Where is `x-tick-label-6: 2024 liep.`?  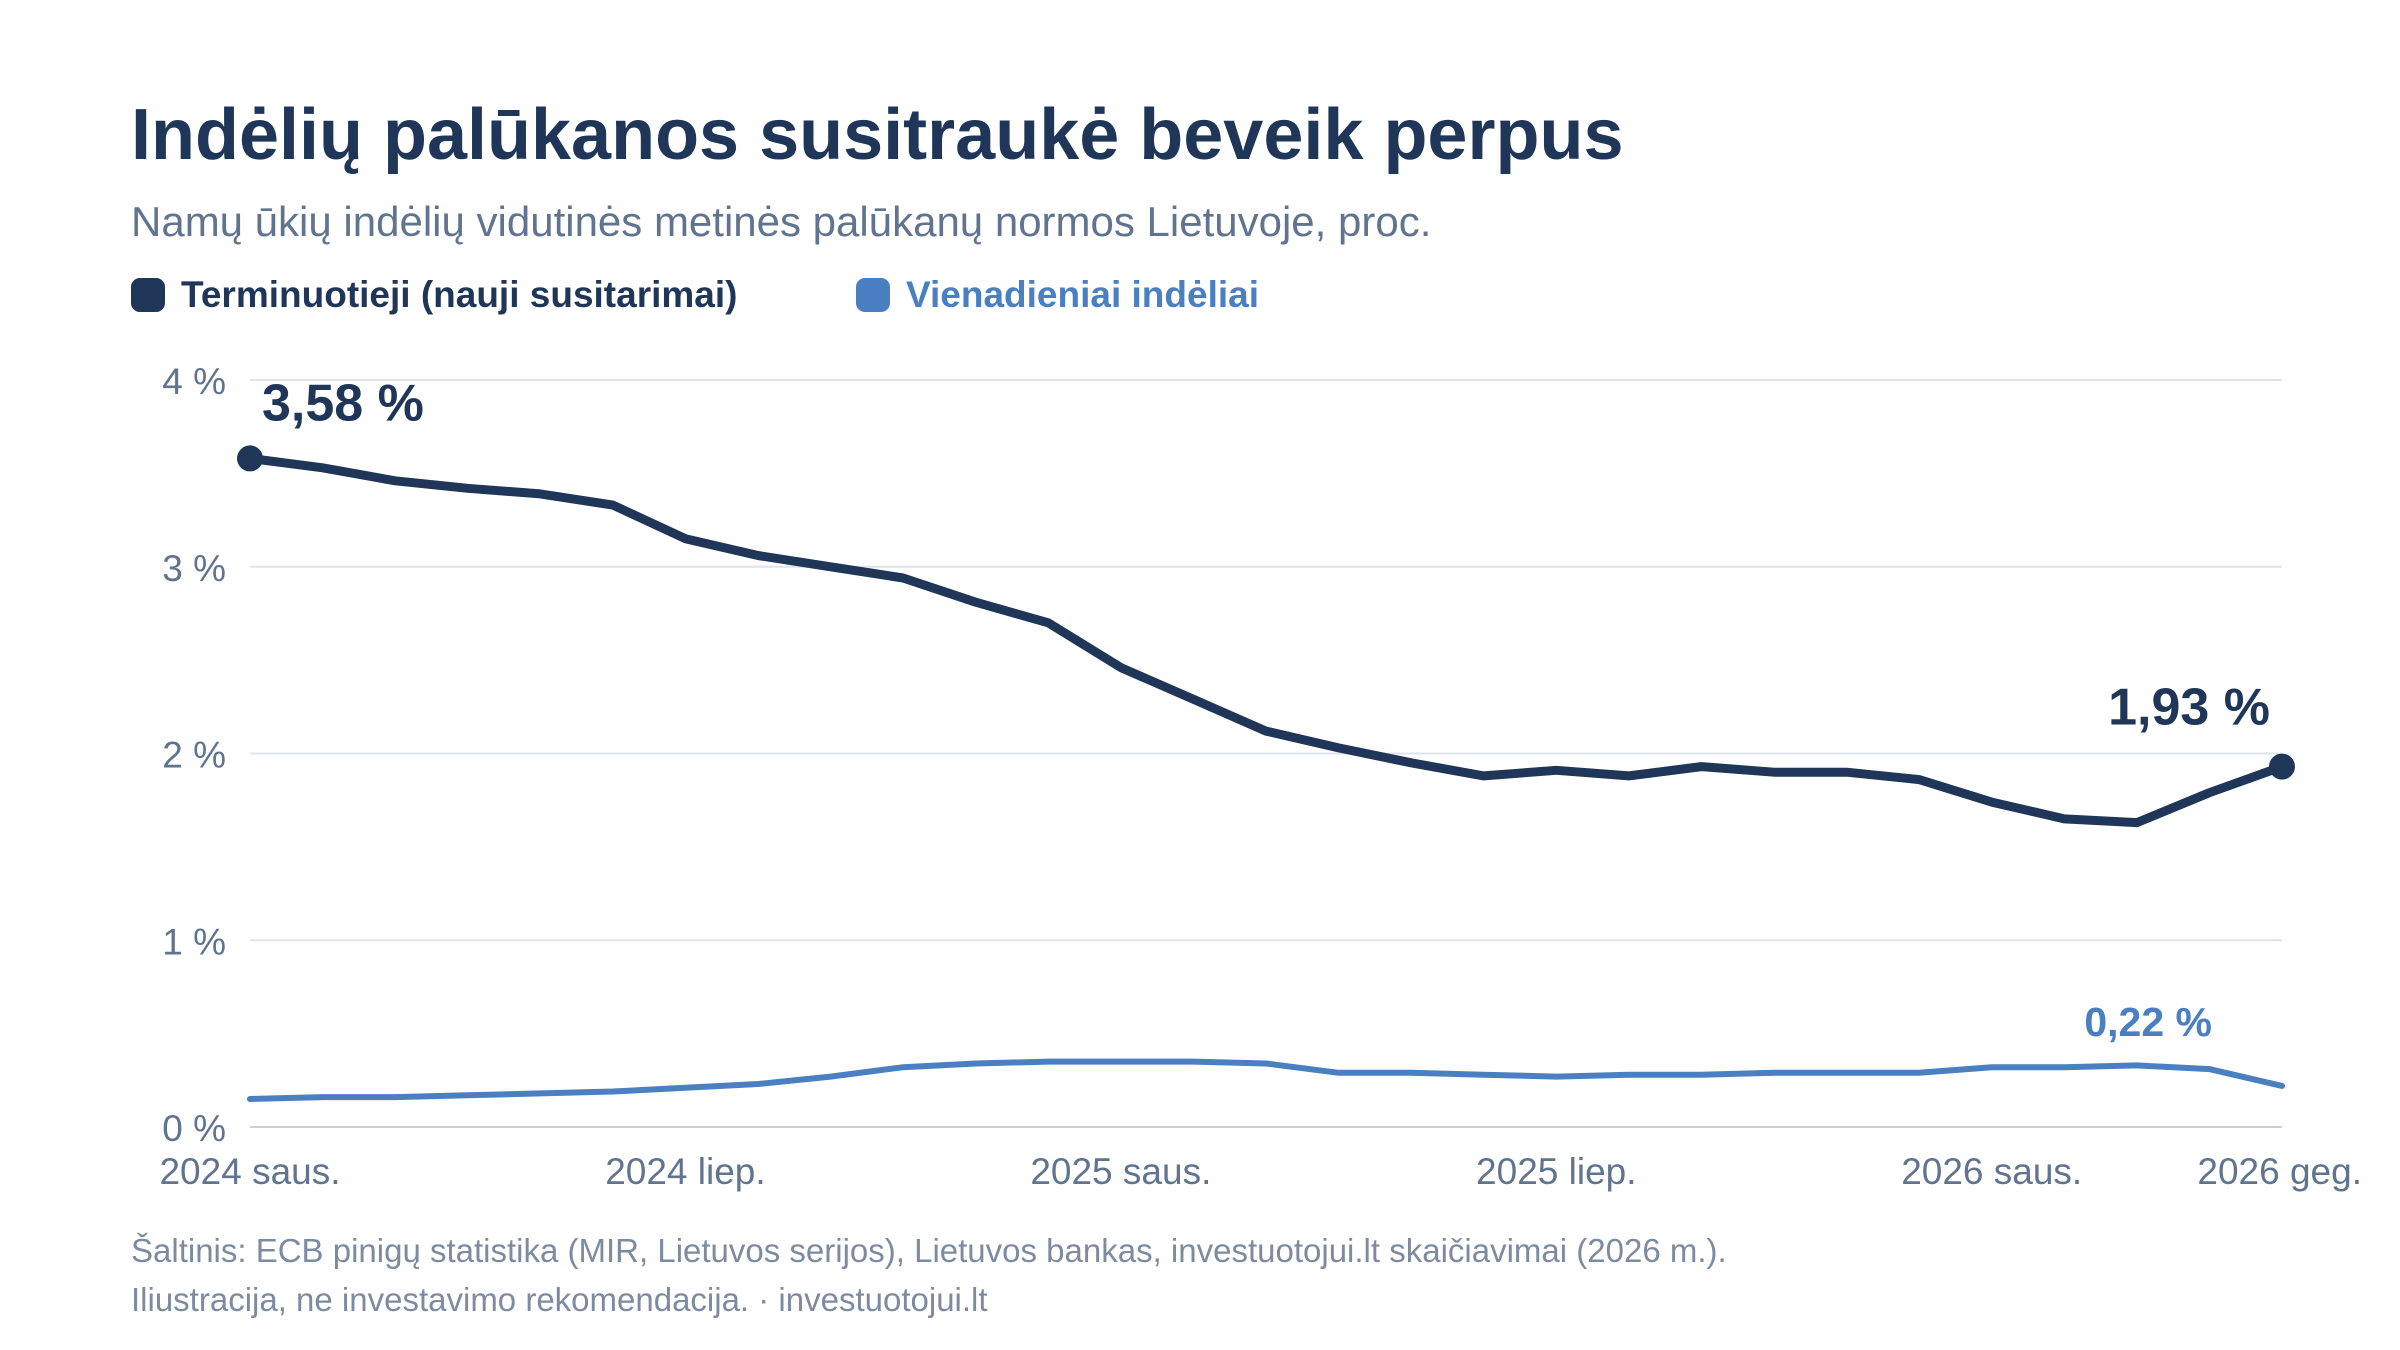
x-tick-label-6: 2024 liep. is located at coordinates (685, 1171).